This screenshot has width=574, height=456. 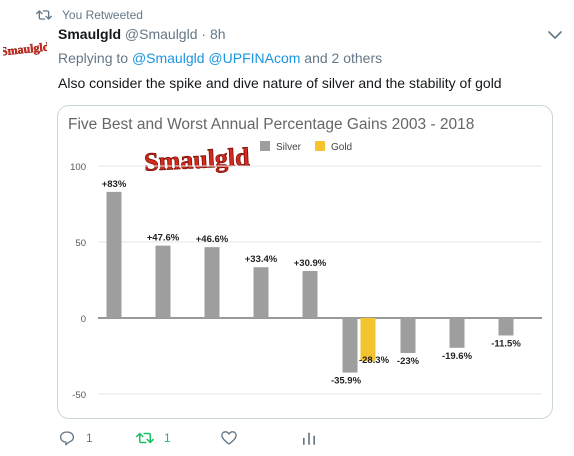 What do you see at coordinates (168, 58) in the screenshot?
I see `mention-link: @Smaulgld` at bounding box center [168, 58].